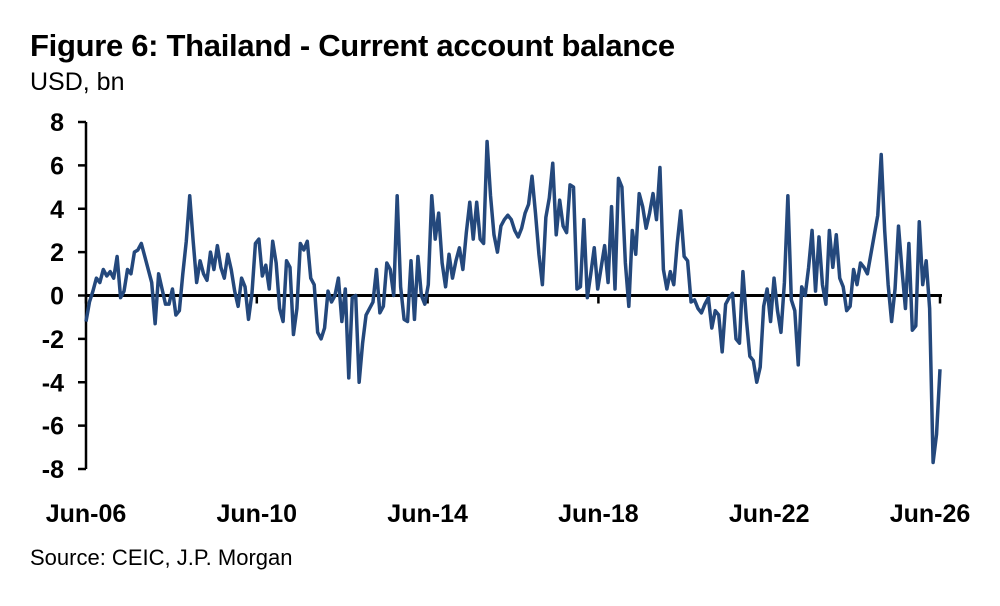  What do you see at coordinates (57, 123) in the screenshot?
I see `y-tick-label: 8` at bounding box center [57, 123].